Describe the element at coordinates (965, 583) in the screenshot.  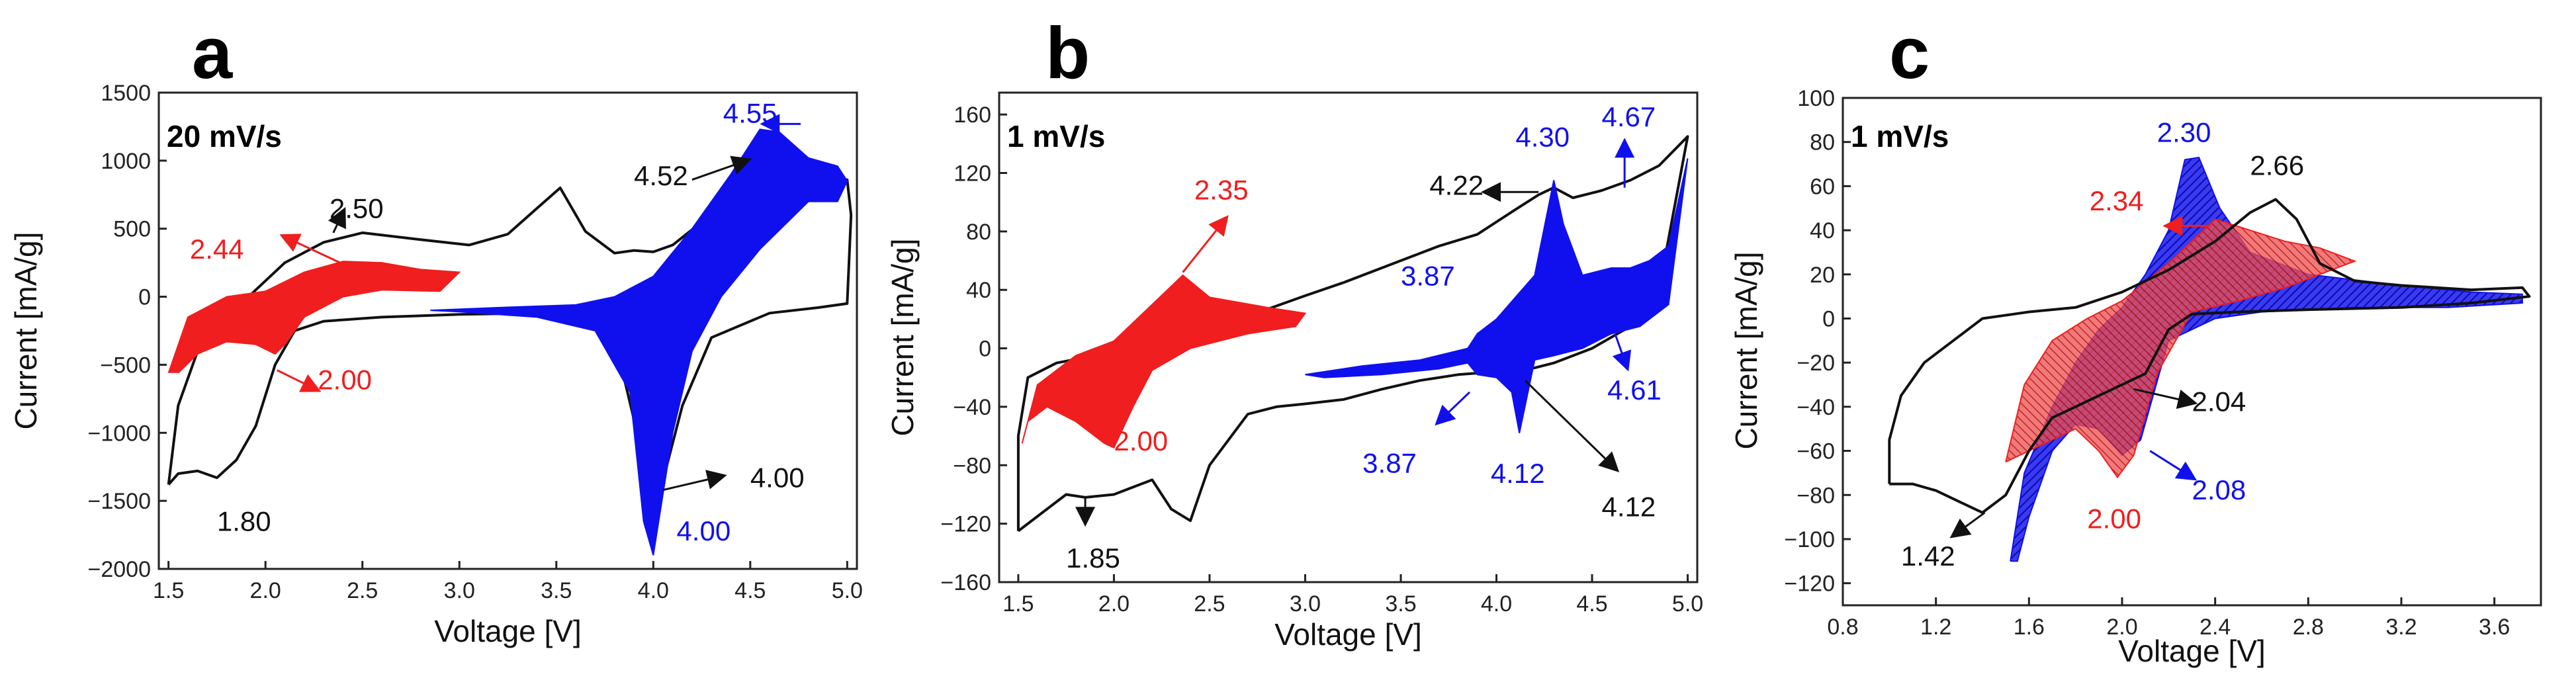
I see `y-tick-label: −160` at that location.